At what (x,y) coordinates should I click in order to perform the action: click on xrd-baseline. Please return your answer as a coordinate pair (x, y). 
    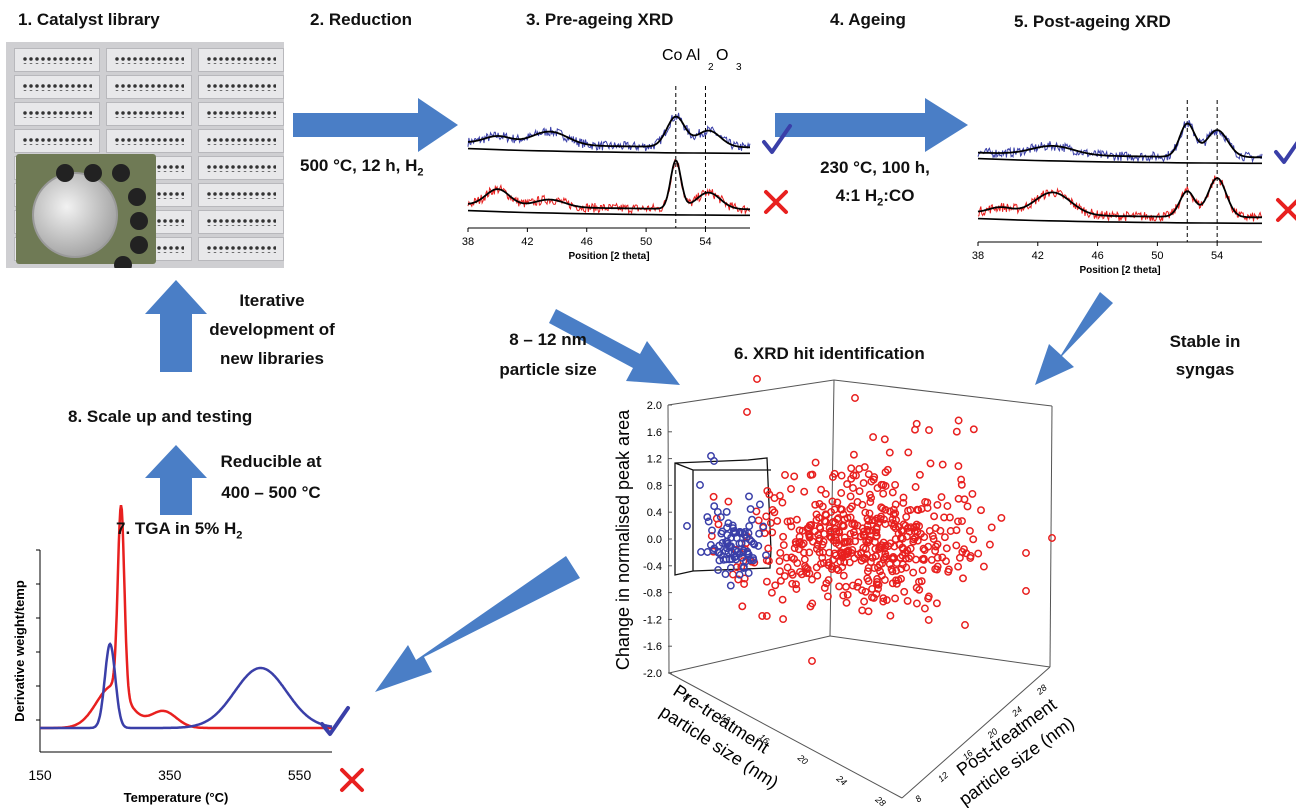
    Looking at the image, I should click on (608, 151).